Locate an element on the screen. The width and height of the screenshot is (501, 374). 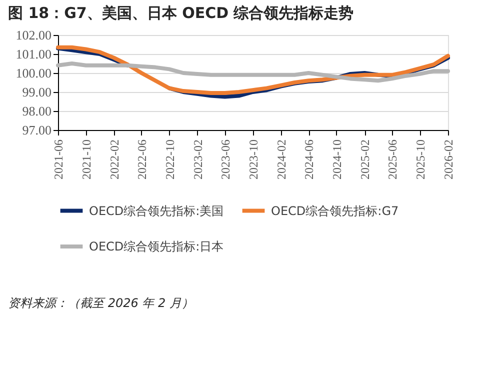
x-tick-label: 2021-10 is located at coordinates (86, 160).